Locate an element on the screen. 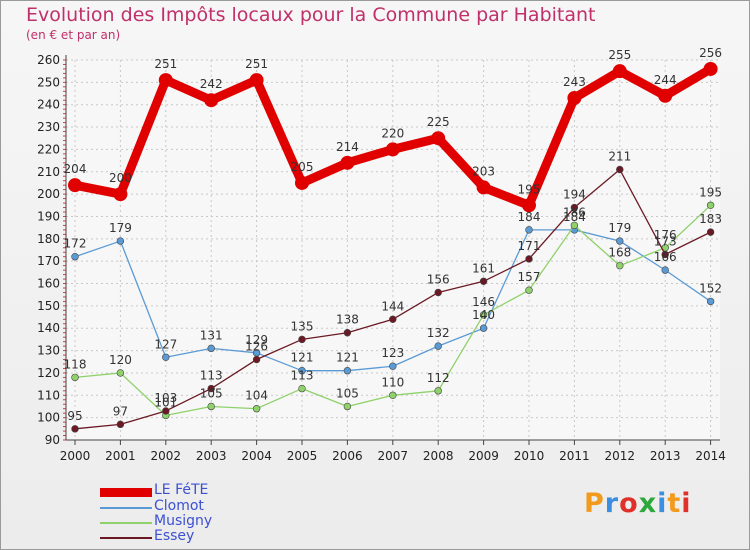 The width and height of the screenshot is (750, 550). data-label-musigny: 186 is located at coordinates (574, 212).